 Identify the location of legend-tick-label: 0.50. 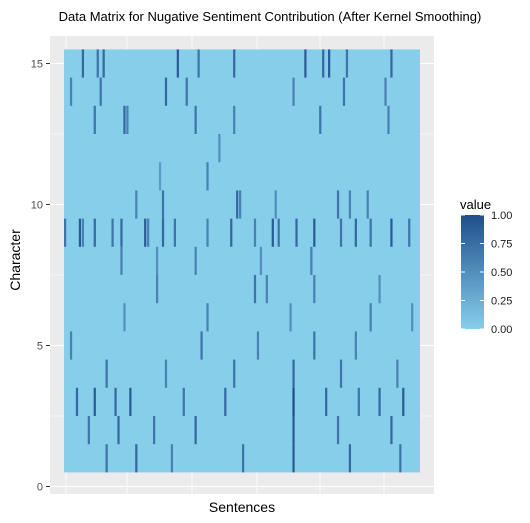
(501, 273).